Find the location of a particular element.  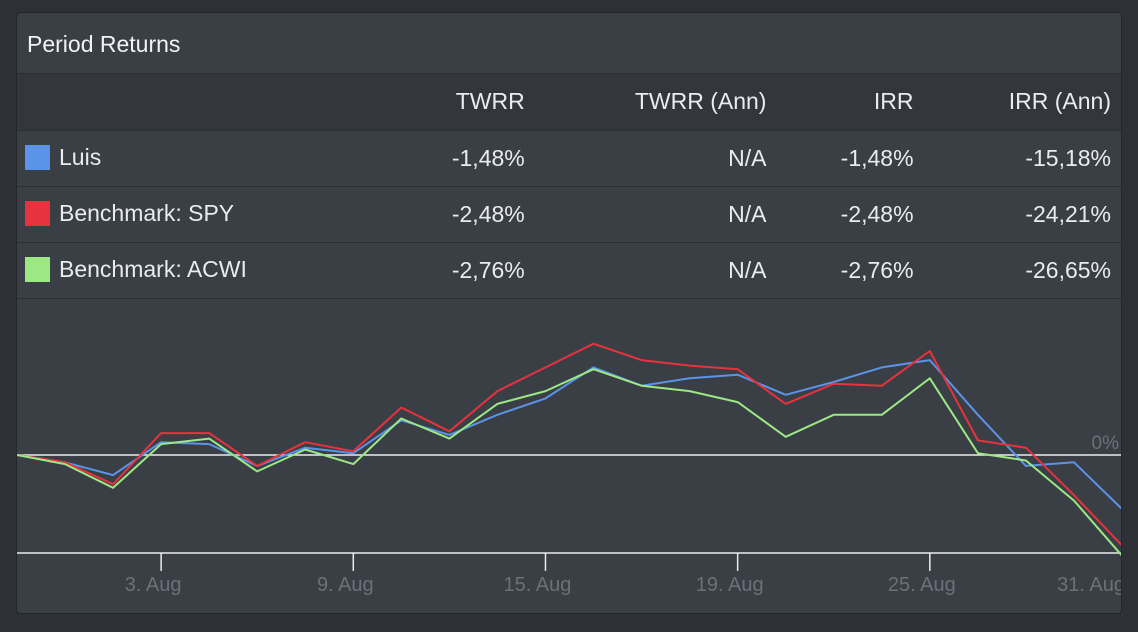

series-name-cell: Benchmark: ACWI is located at coordinates (158, 270).